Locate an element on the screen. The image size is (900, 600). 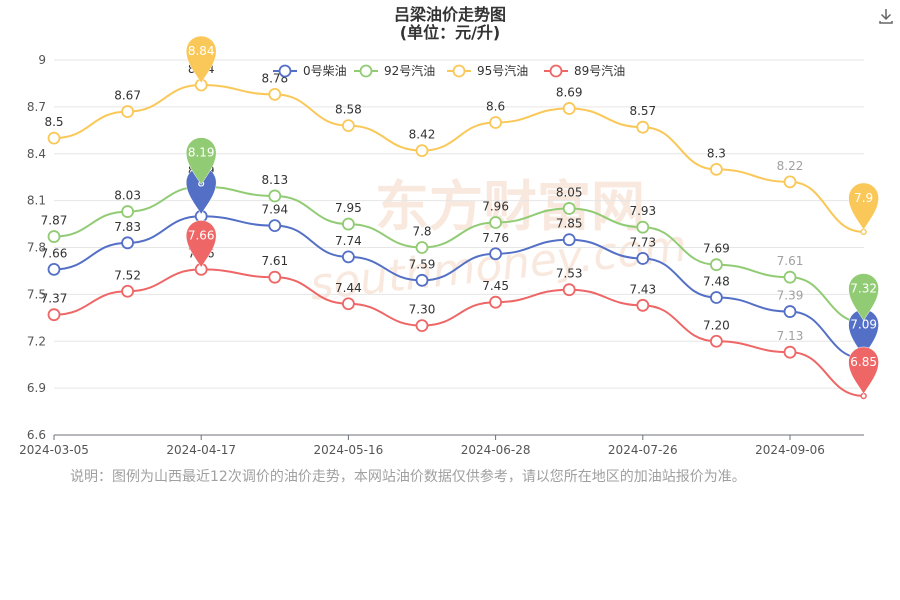
y-tick-label: 7.5 is located at coordinates (36, 294).